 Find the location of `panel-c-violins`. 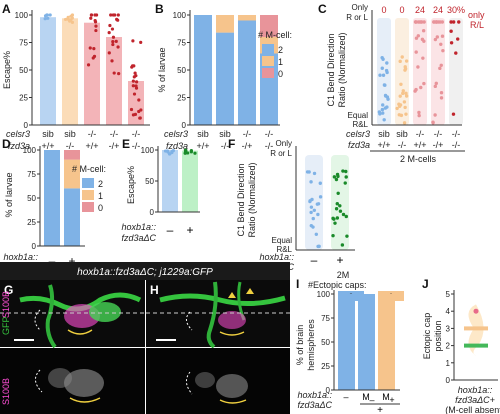

panel-c-violins is located at coordinates (420, 71).